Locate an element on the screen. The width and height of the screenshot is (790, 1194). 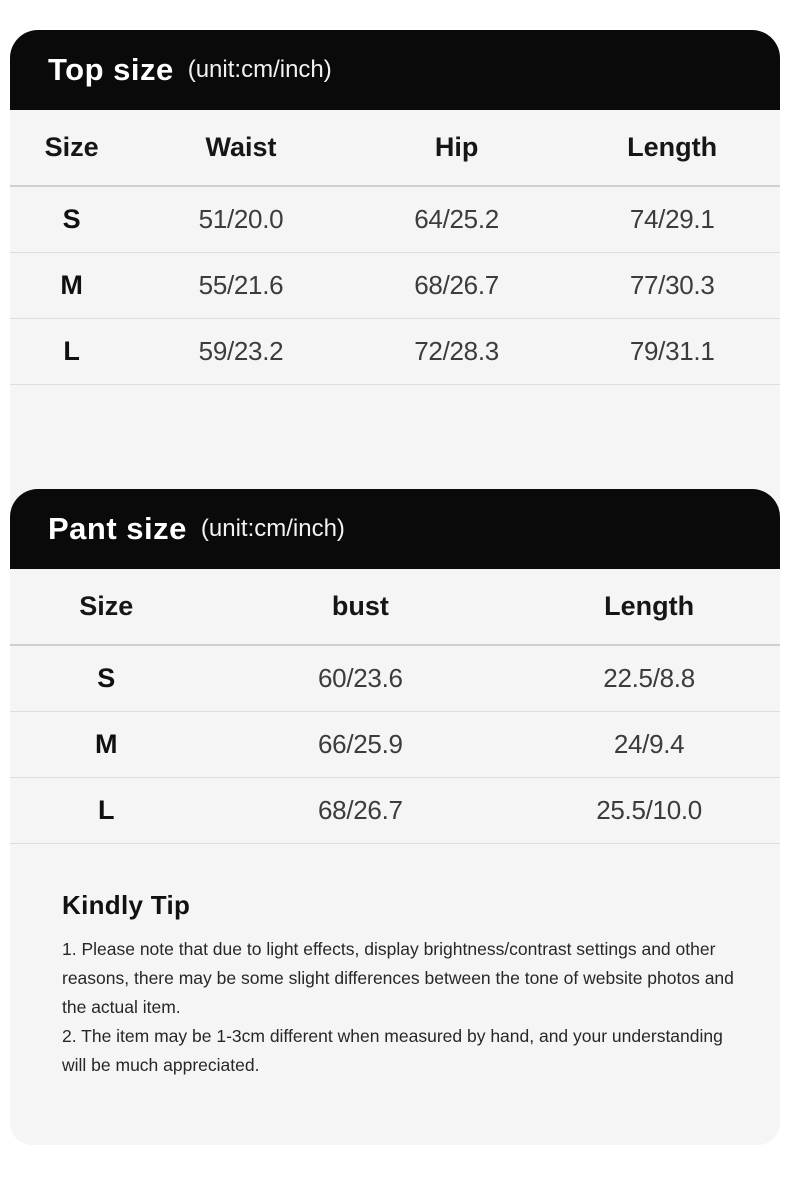
kindly-tip-title: Kindly Tip is located at coordinates (126, 905).